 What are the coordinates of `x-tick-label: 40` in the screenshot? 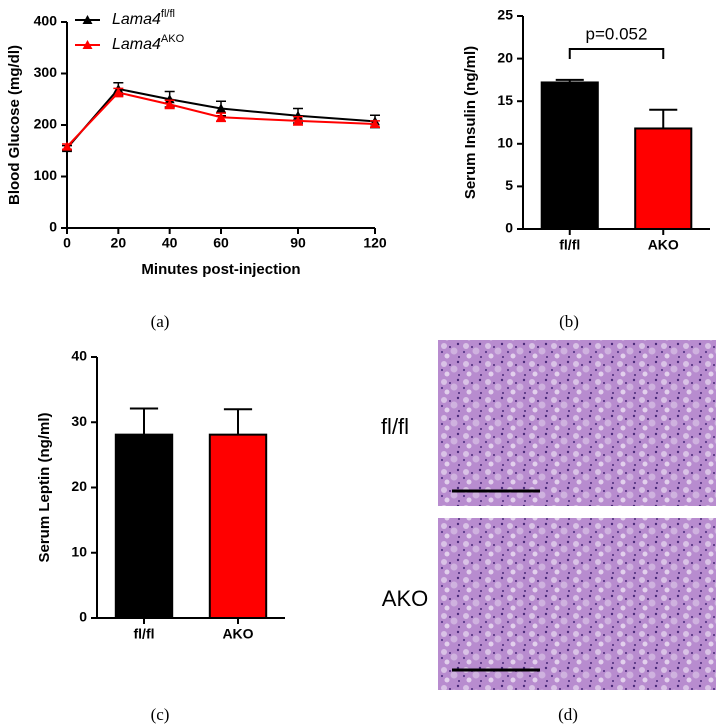 It's located at (170, 243).